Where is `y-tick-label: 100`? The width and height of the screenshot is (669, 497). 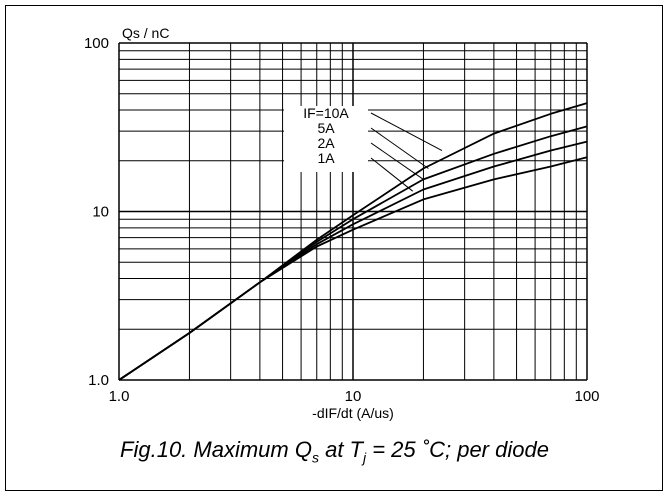 y-tick-label: 100 is located at coordinates (96, 43).